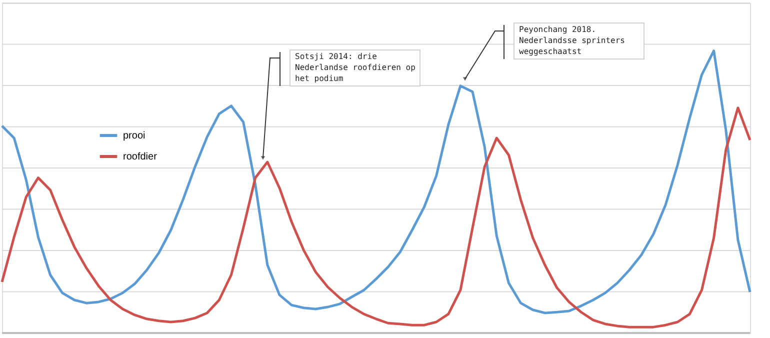  I want to click on annotation: Peyonchang 2018. Nederlandsse sprinters weggeschaatst, so click(572, 40).